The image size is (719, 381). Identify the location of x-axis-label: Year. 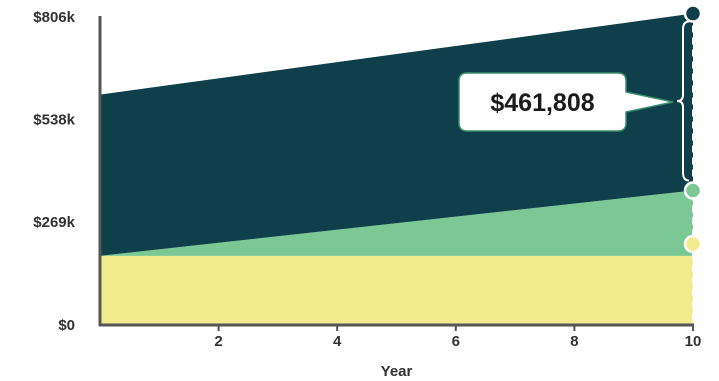
(397, 371).